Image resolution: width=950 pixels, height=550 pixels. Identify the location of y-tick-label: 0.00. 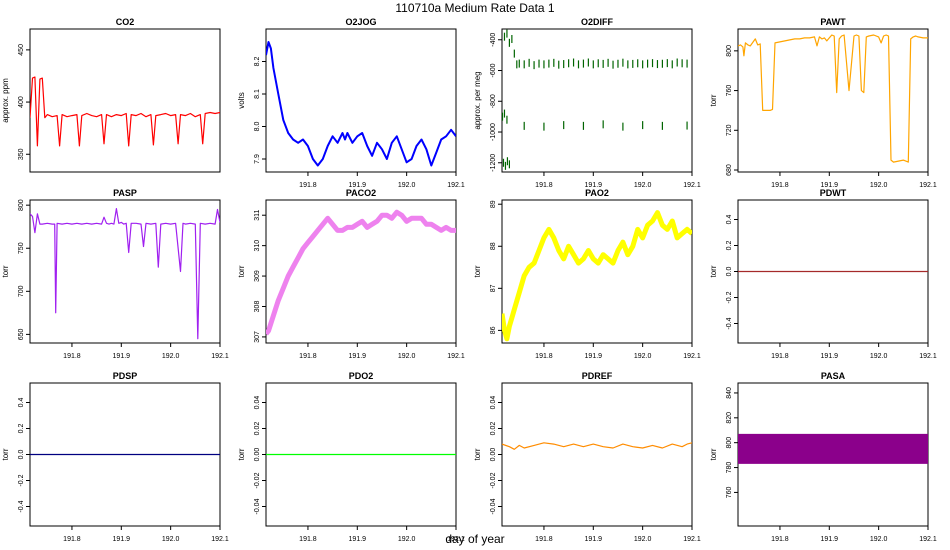
(493, 455).